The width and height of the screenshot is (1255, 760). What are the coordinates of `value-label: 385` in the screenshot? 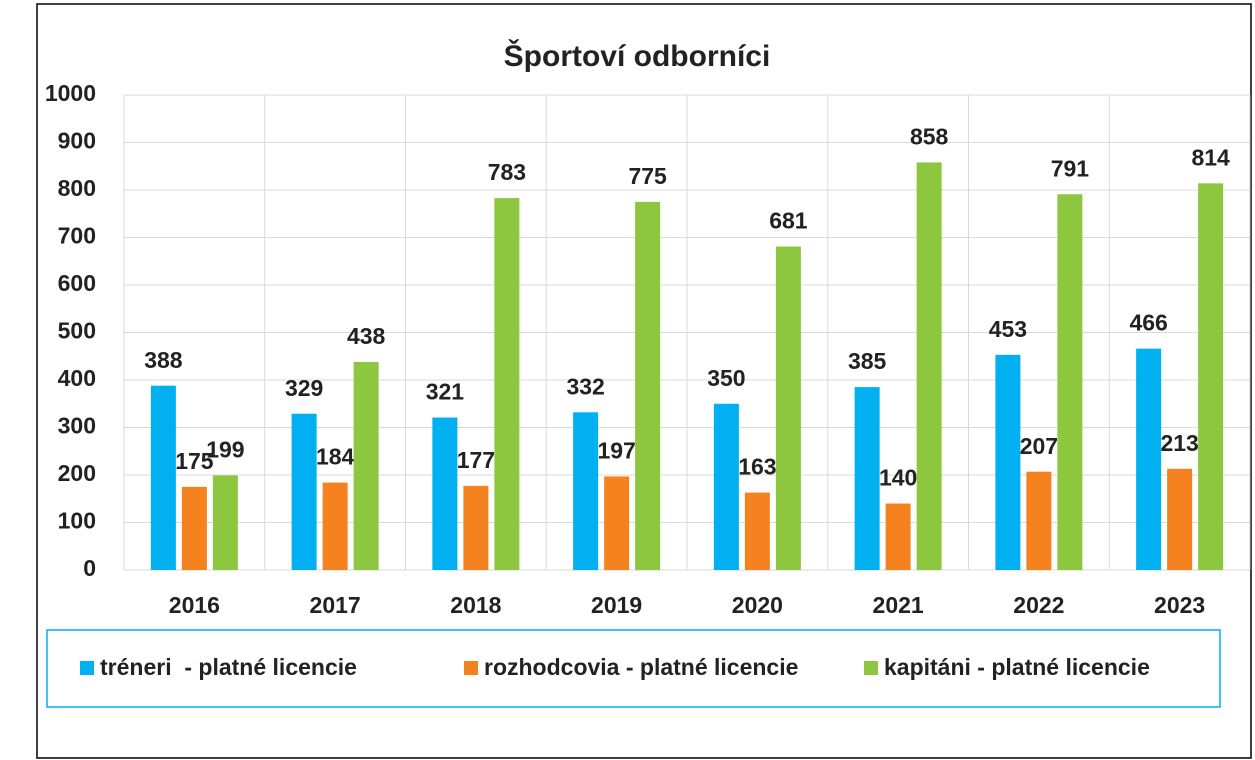 It's located at (867, 361).